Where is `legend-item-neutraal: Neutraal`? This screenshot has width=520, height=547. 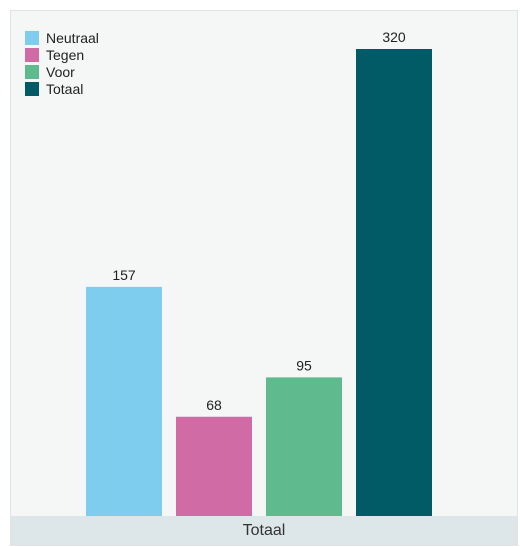 legend-item-neutraal: Neutraal is located at coordinates (62, 37).